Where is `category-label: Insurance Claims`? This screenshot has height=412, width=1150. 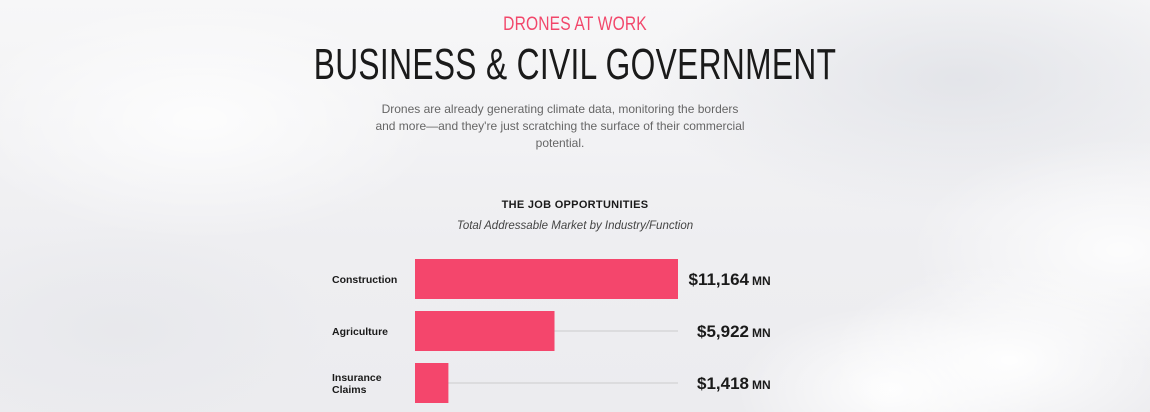 category-label: Insurance Claims is located at coordinates (357, 384).